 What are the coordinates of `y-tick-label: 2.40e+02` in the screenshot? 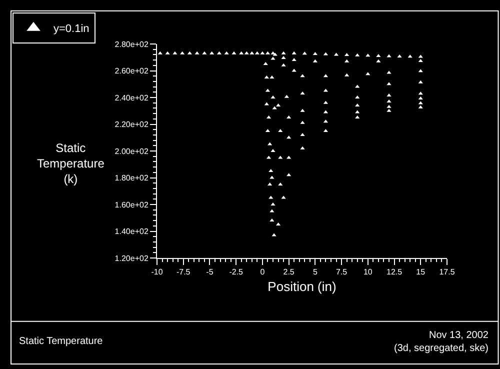 It's located at (131, 97).